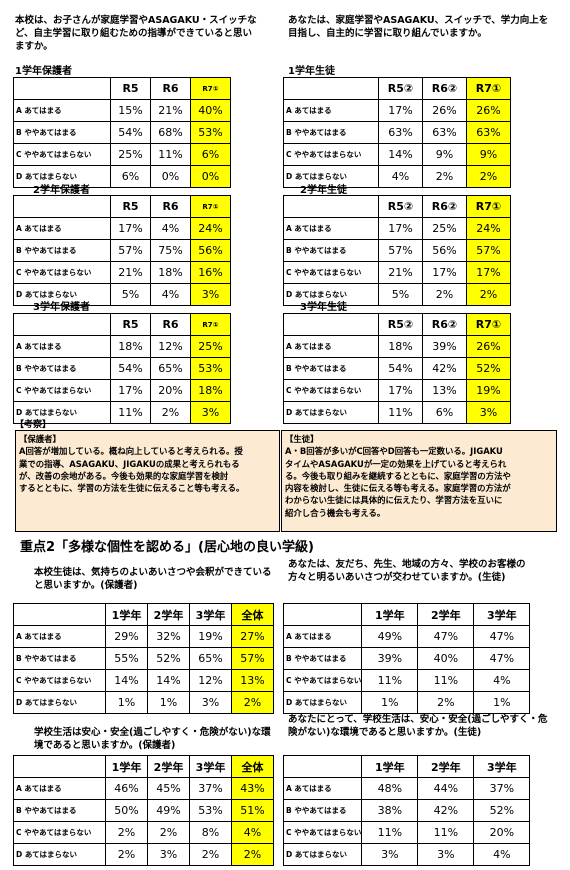 Image resolution: width=570 pixels, height=870 pixels. I want to click on row-label: C ややあてはまらない, so click(331, 272).